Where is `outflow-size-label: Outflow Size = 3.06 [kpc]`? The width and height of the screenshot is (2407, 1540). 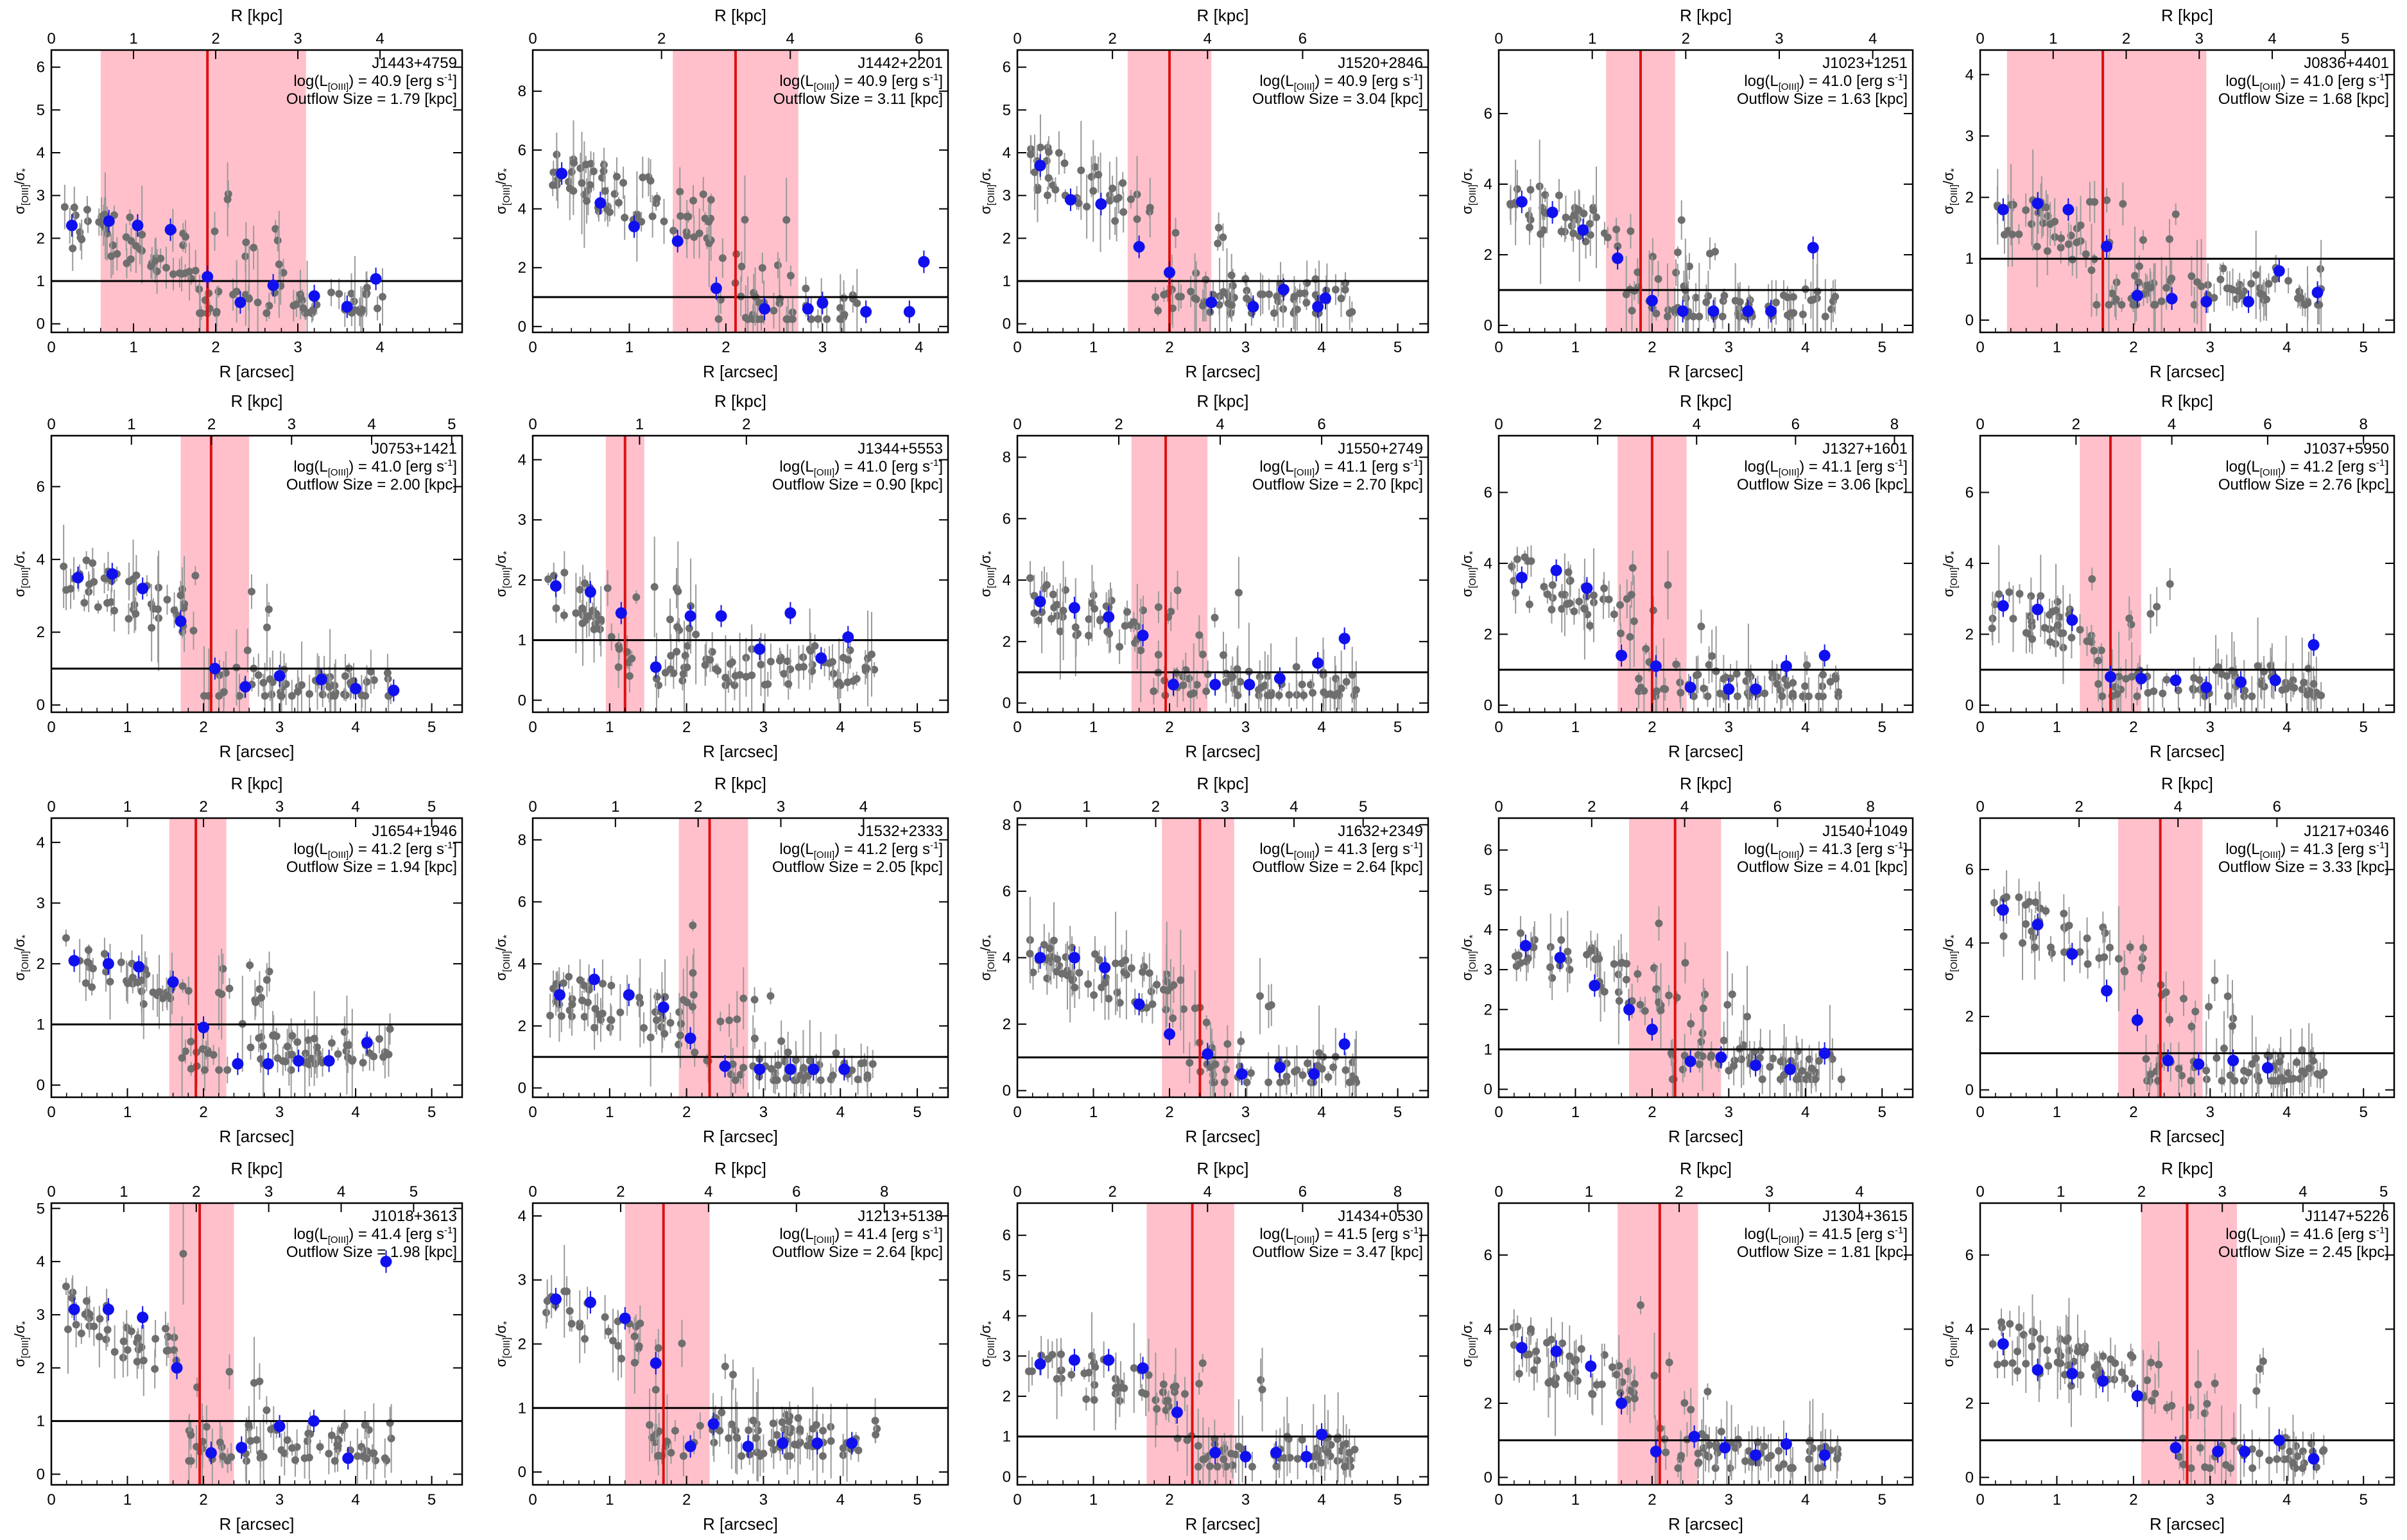
outflow-size-label: Outflow Size = 3.06 [kpc] is located at coordinates (1823, 485).